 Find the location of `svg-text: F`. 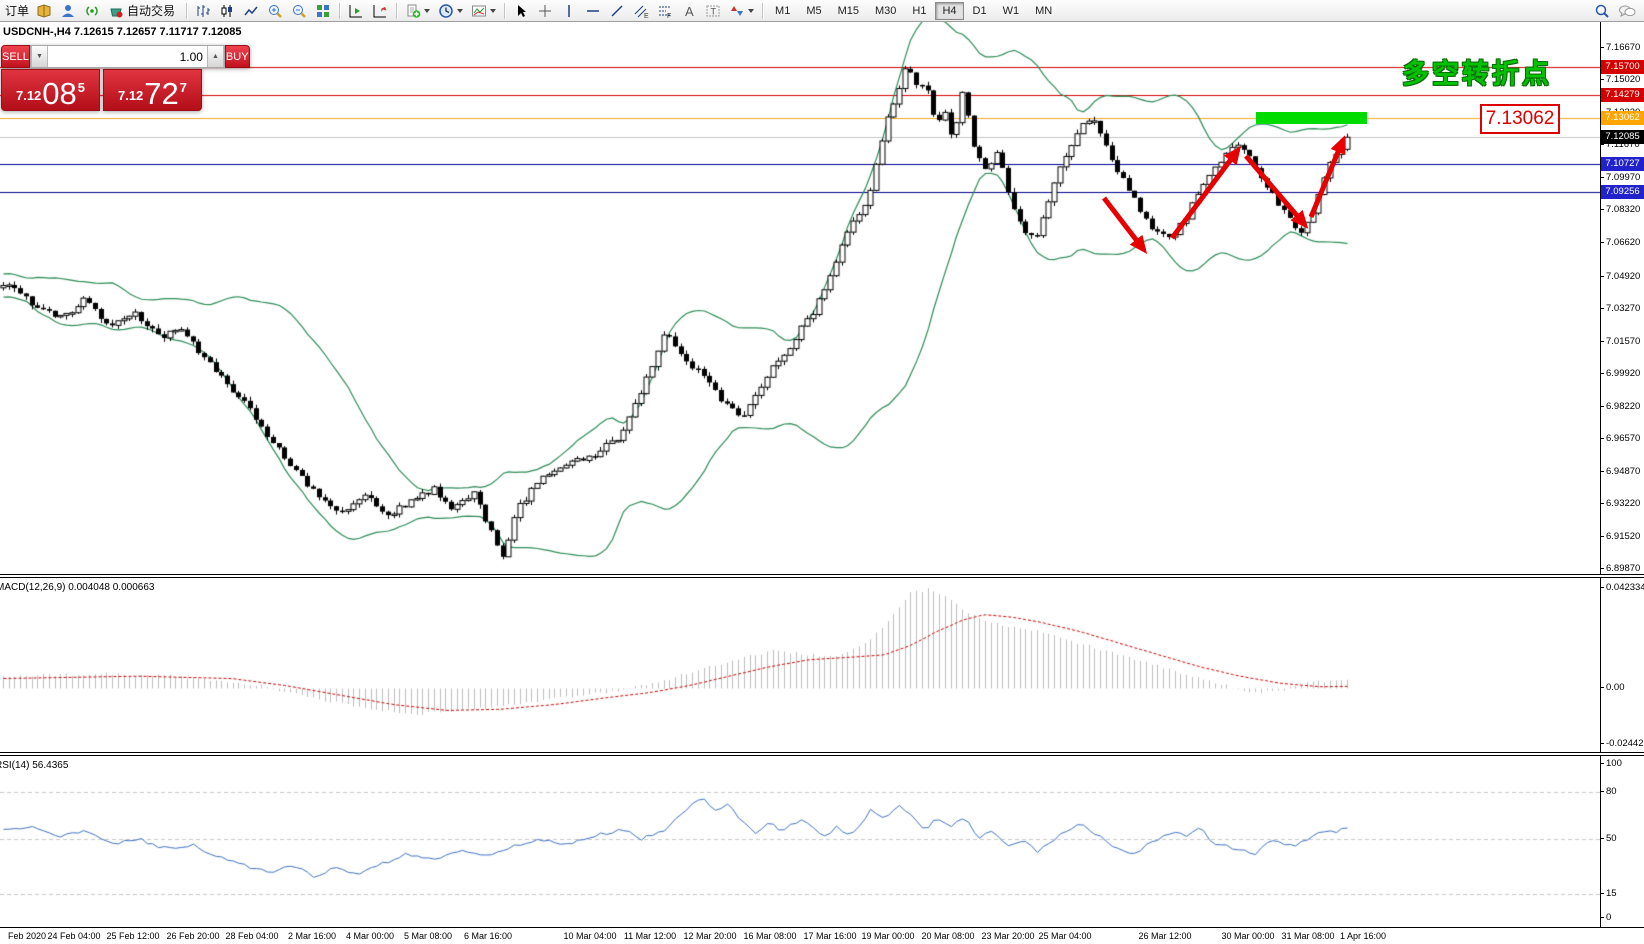

svg-text: F is located at coordinates (669, 16).